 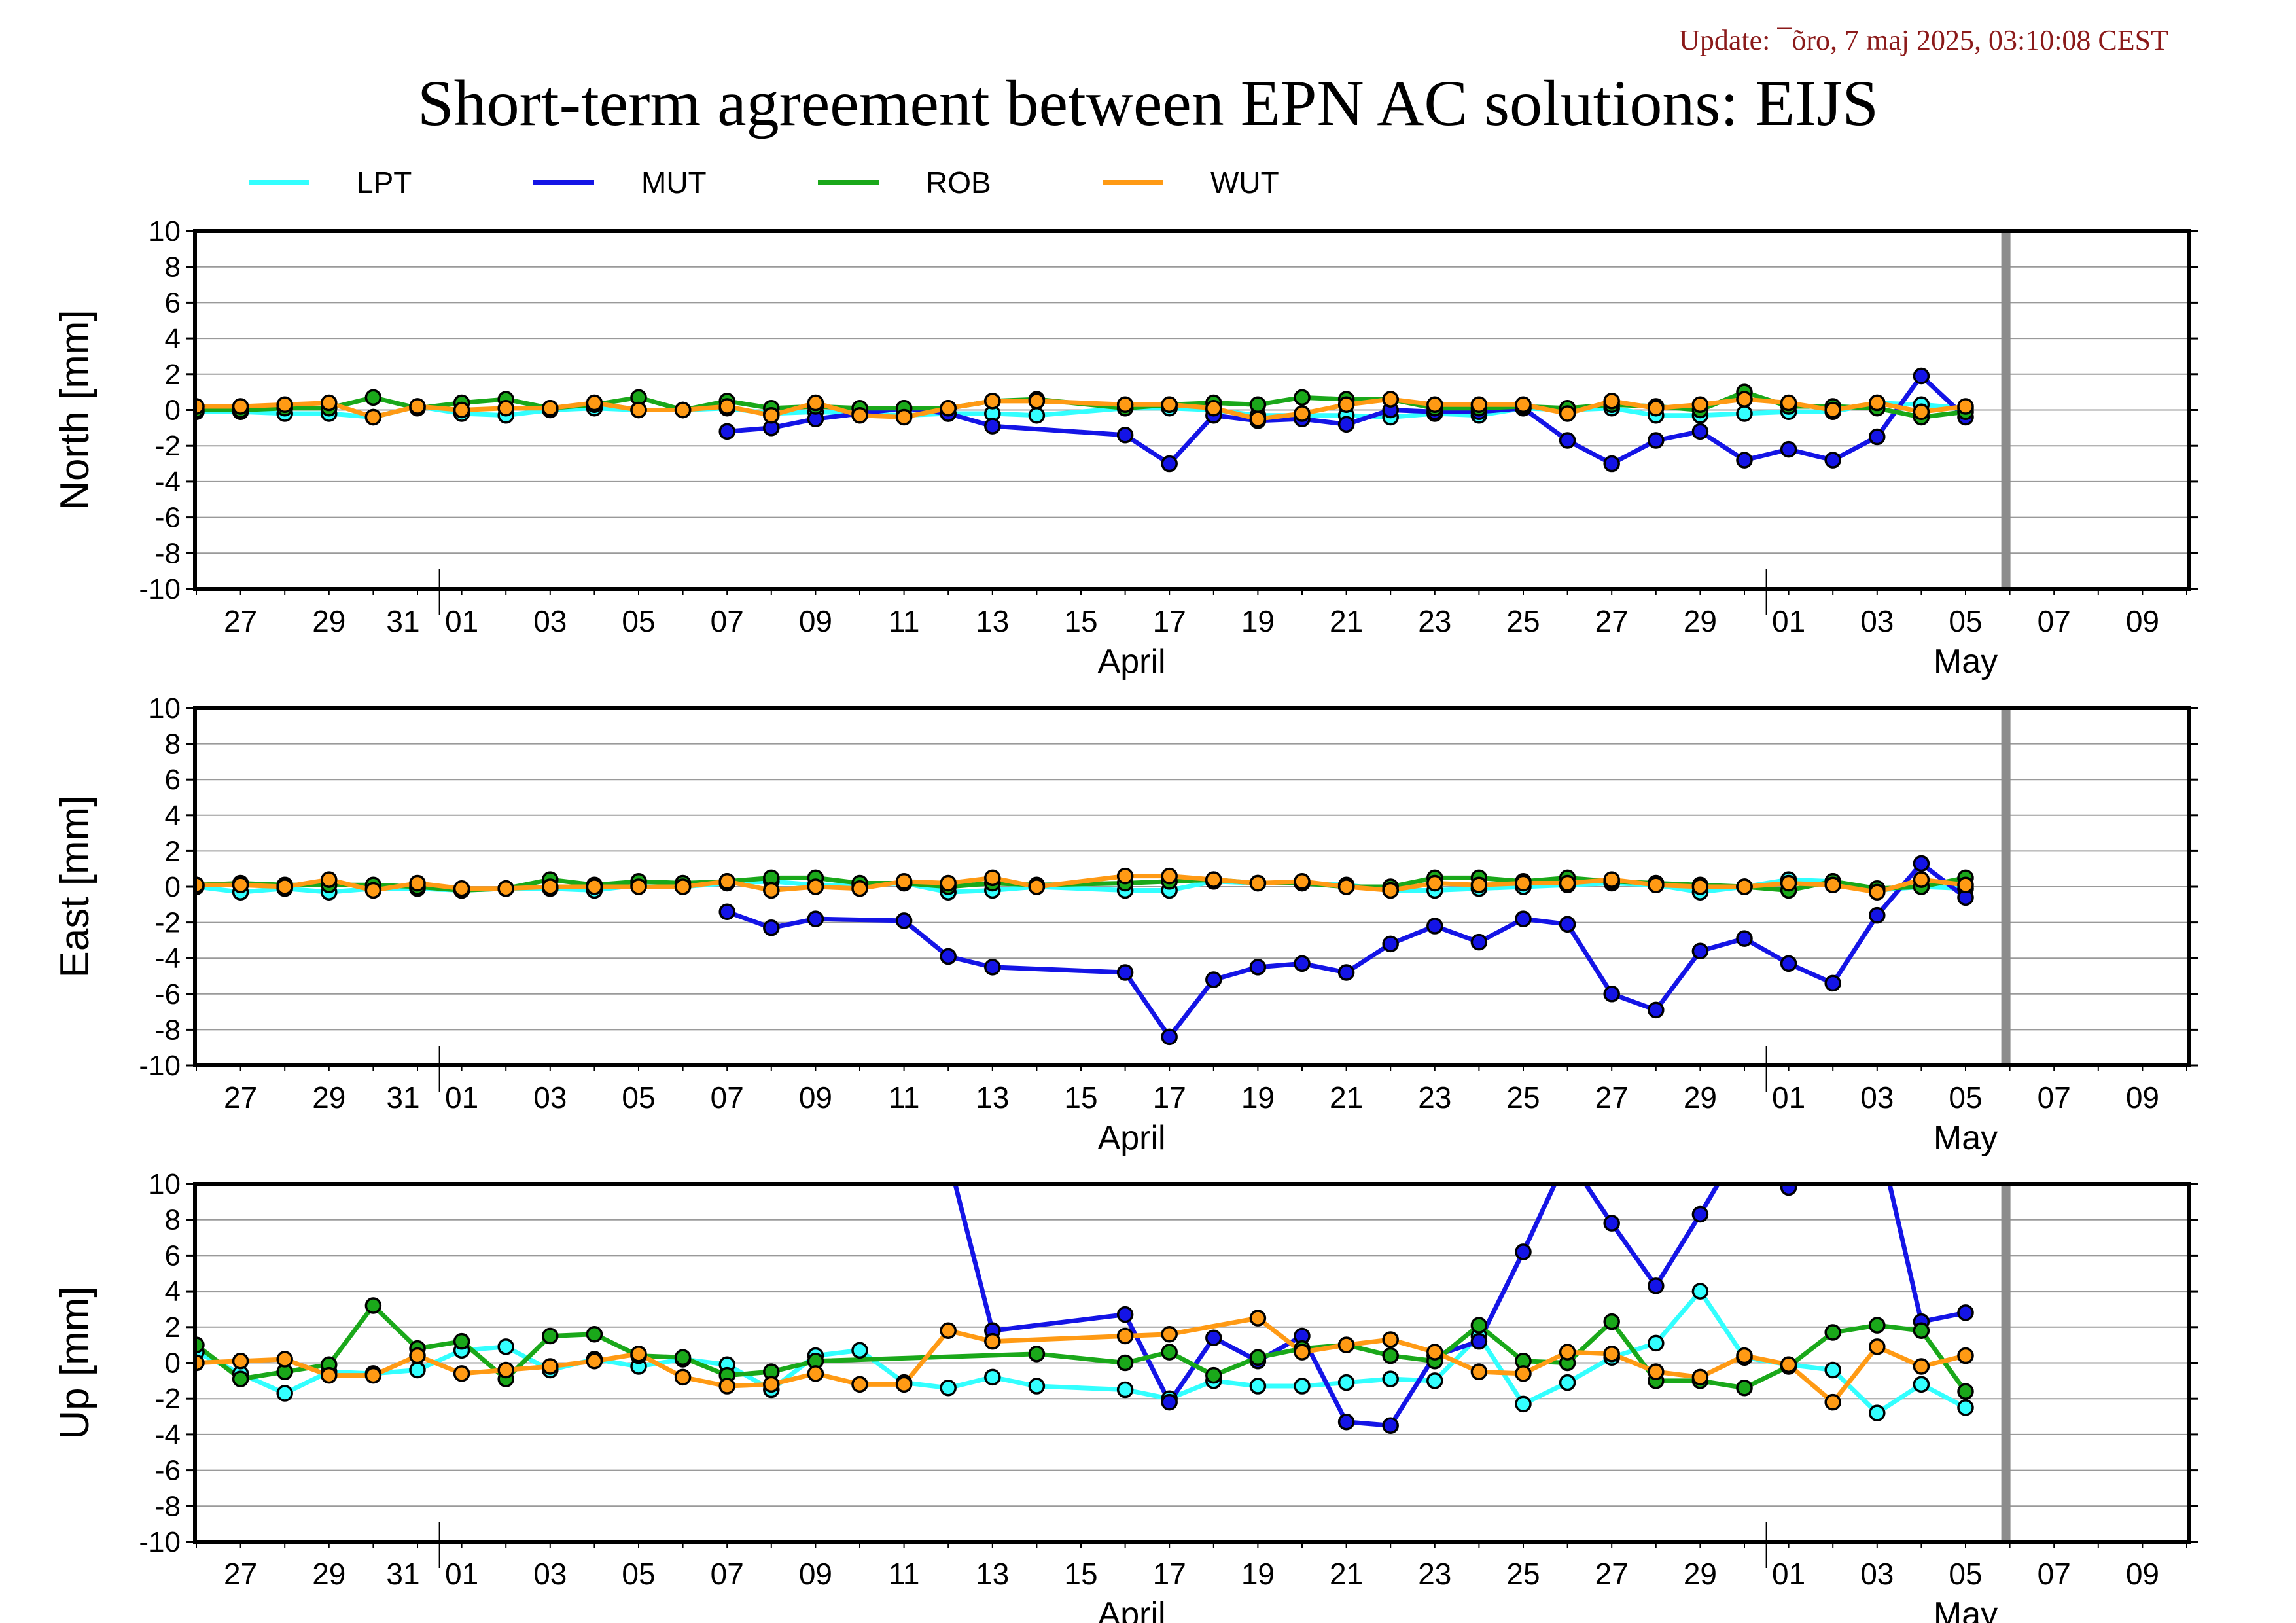 What do you see at coordinates (165, 1184) in the screenshot?
I see `y-tick-label: 10` at bounding box center [165, 1184].